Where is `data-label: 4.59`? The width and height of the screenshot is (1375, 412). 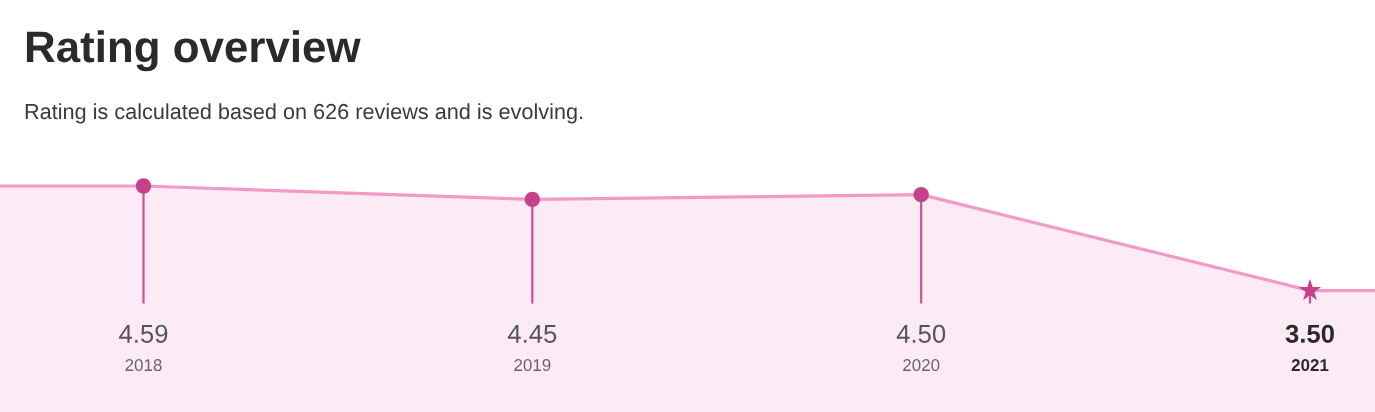
data-label: 4.59 is located at coordinates (143, 333).